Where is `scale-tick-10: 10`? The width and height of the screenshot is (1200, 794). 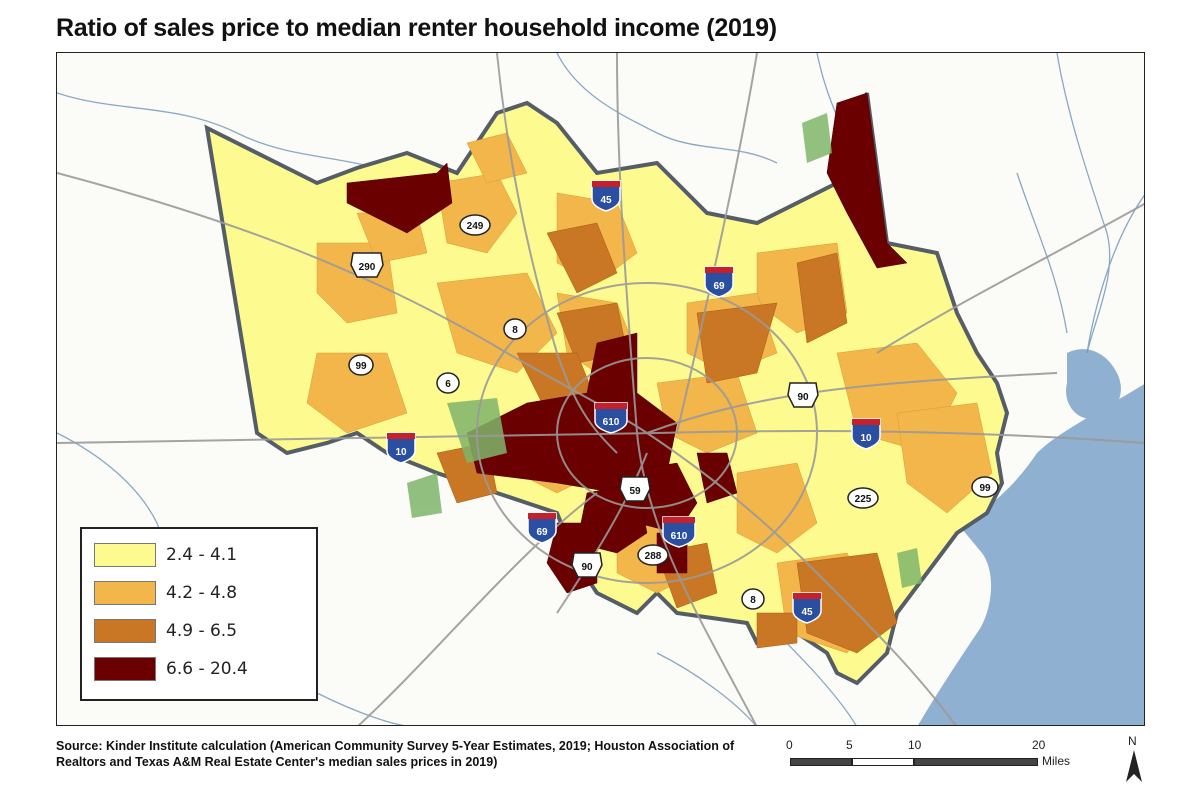 scale-tick-10: 10 is located at coordinates (915, 745).